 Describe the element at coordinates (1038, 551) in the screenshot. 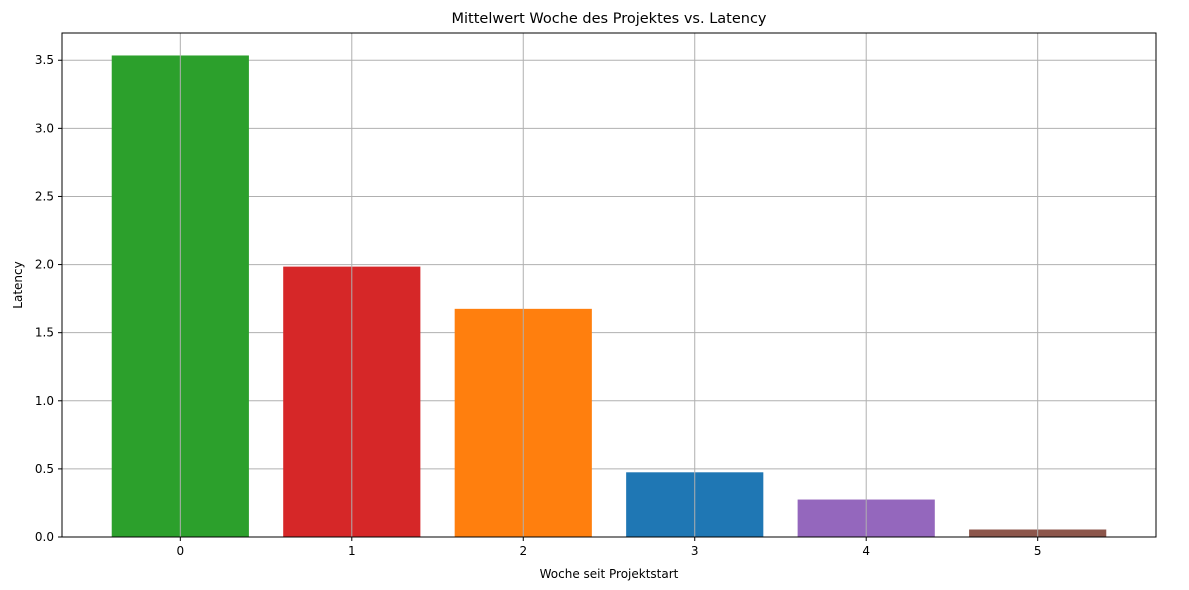

I see `x-tick-label: 5` at that location.